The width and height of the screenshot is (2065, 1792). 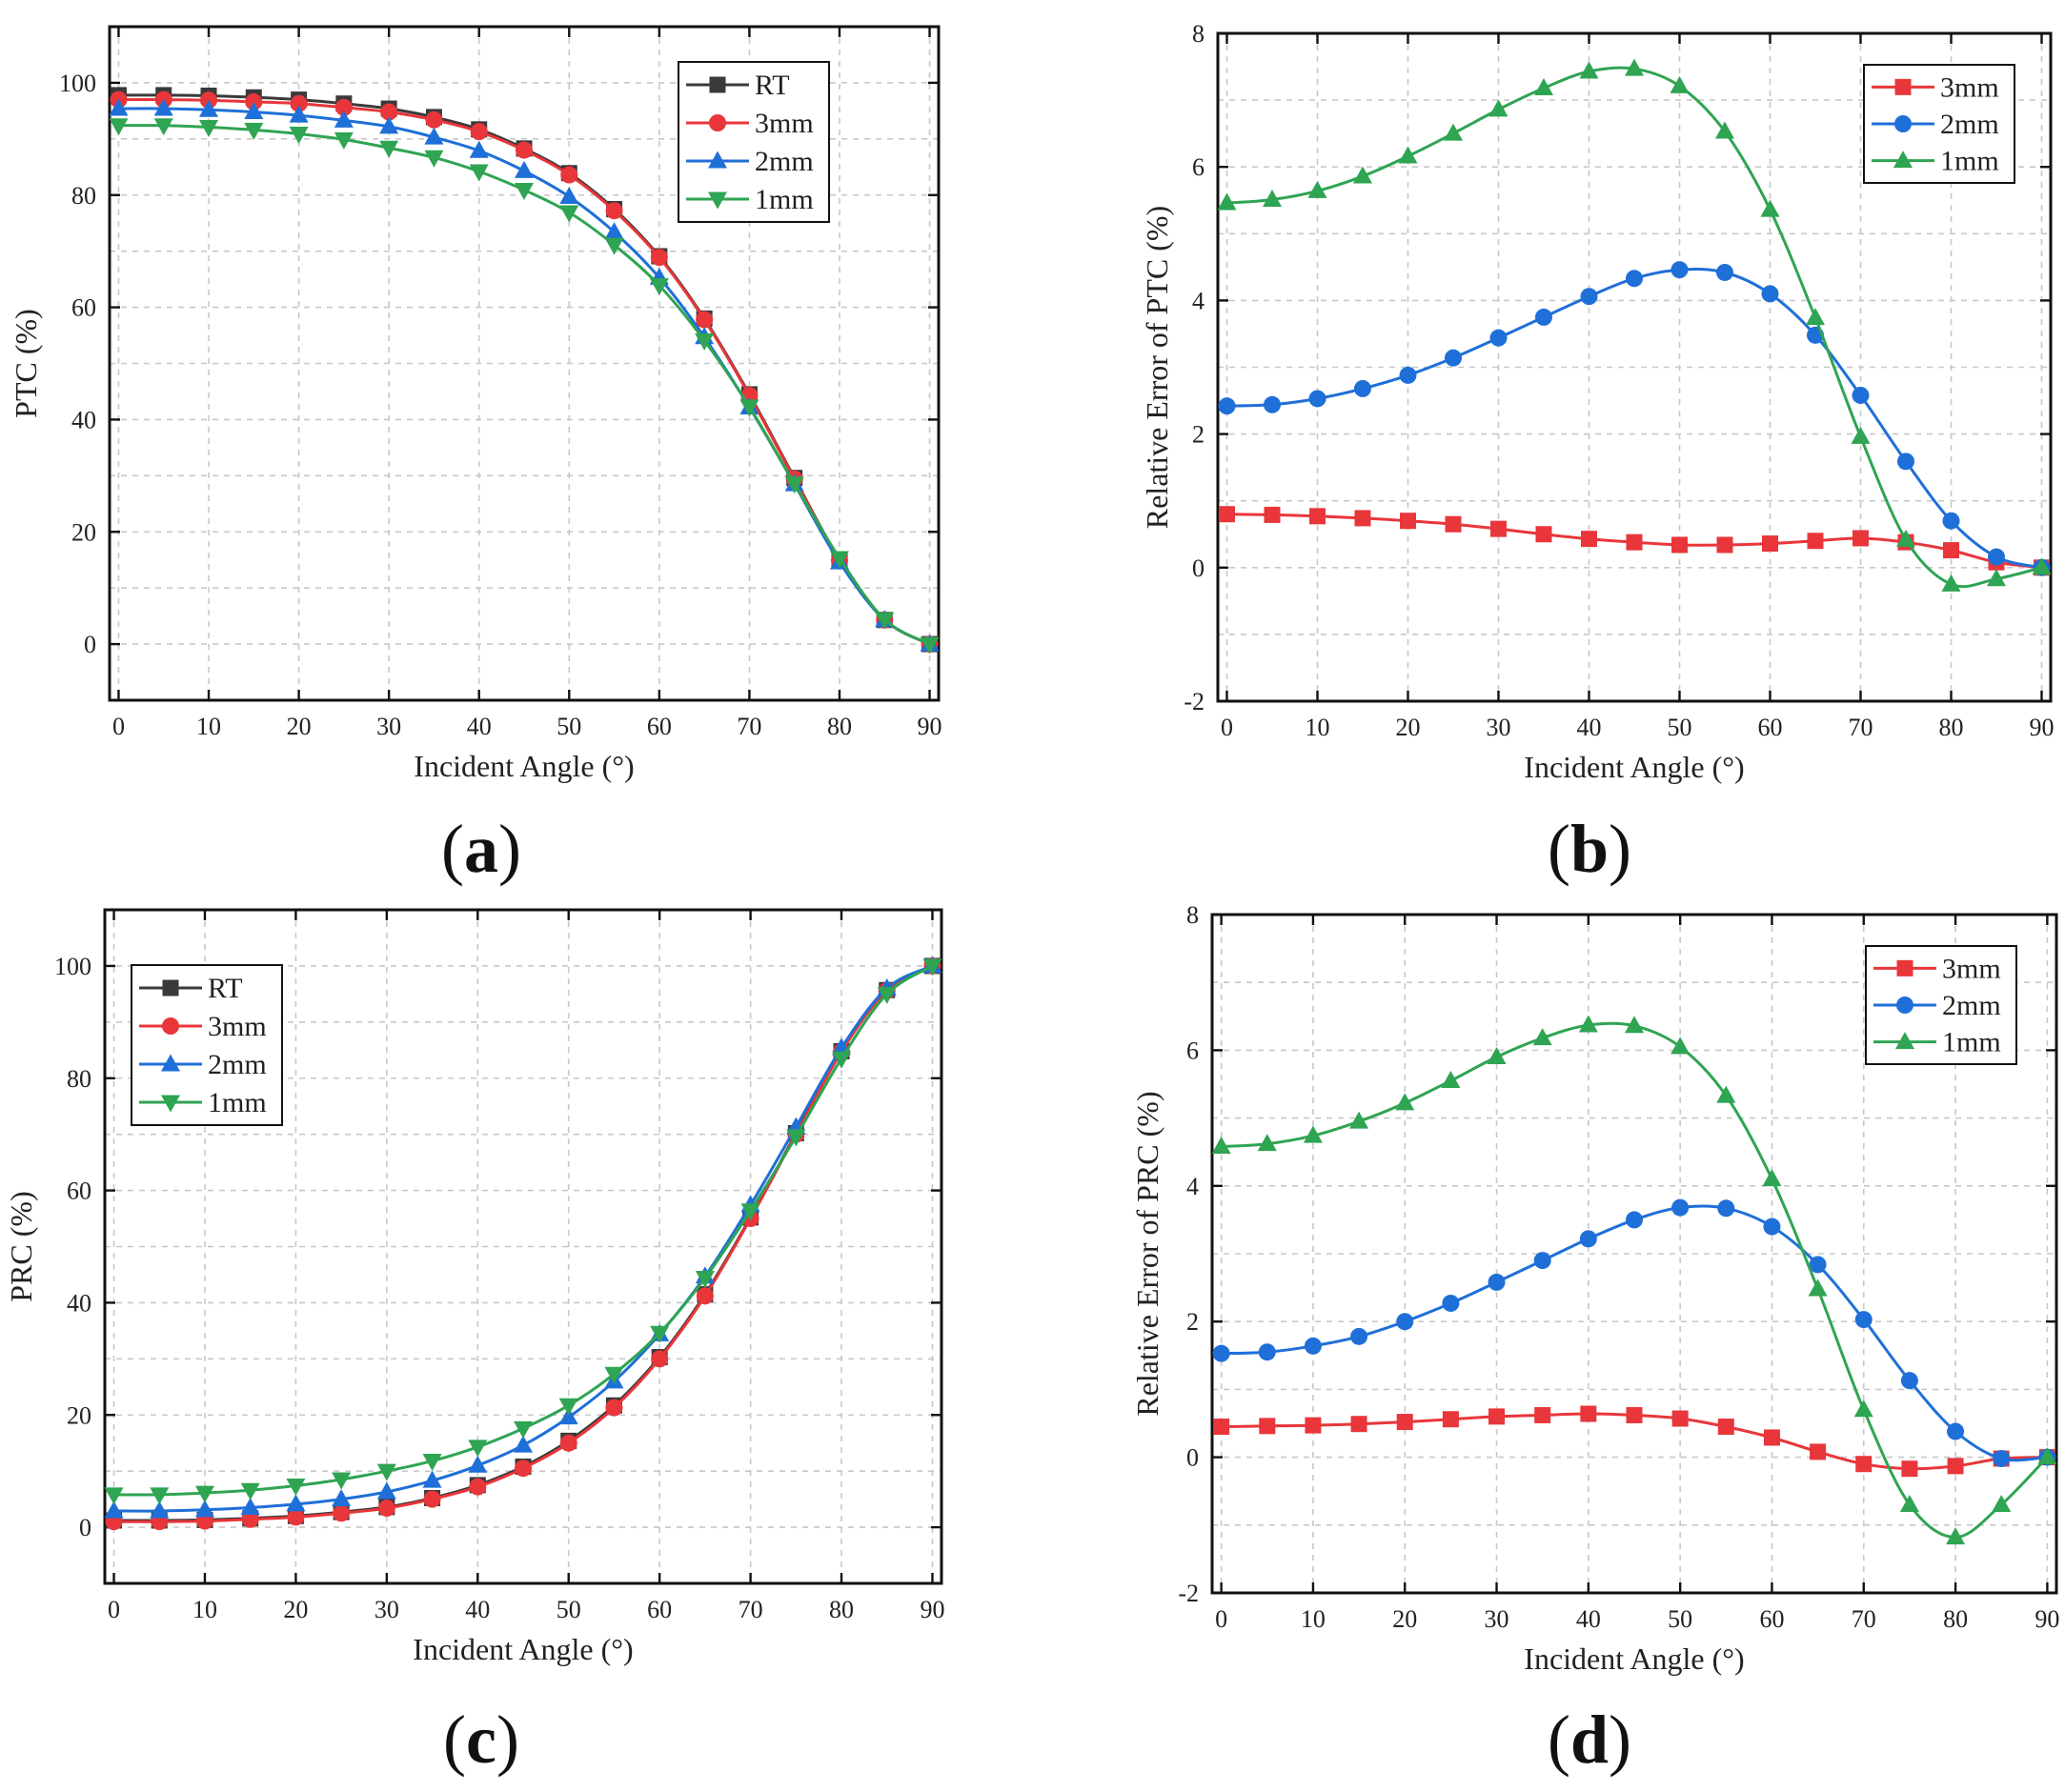 I want to click on series-line-1mm, so click(x=1635, y=1280).